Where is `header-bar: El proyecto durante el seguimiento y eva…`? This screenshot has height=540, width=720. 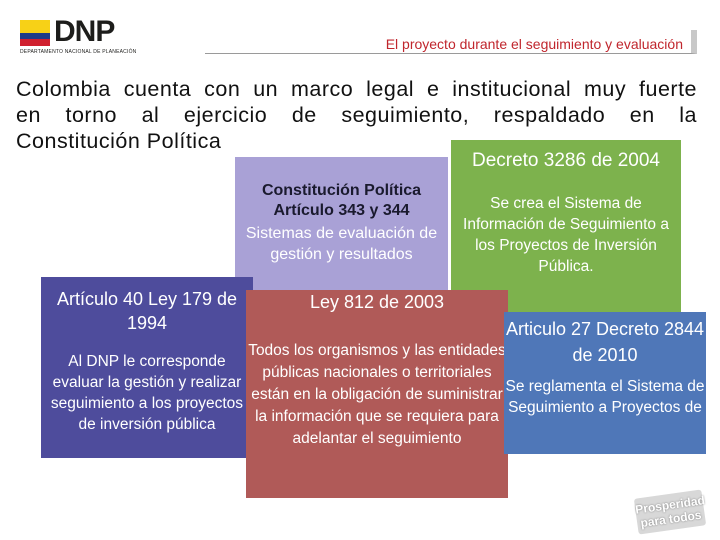 header-bar: El proyecto durante el seguimiento y eva… is located at coordinates (451, 42).